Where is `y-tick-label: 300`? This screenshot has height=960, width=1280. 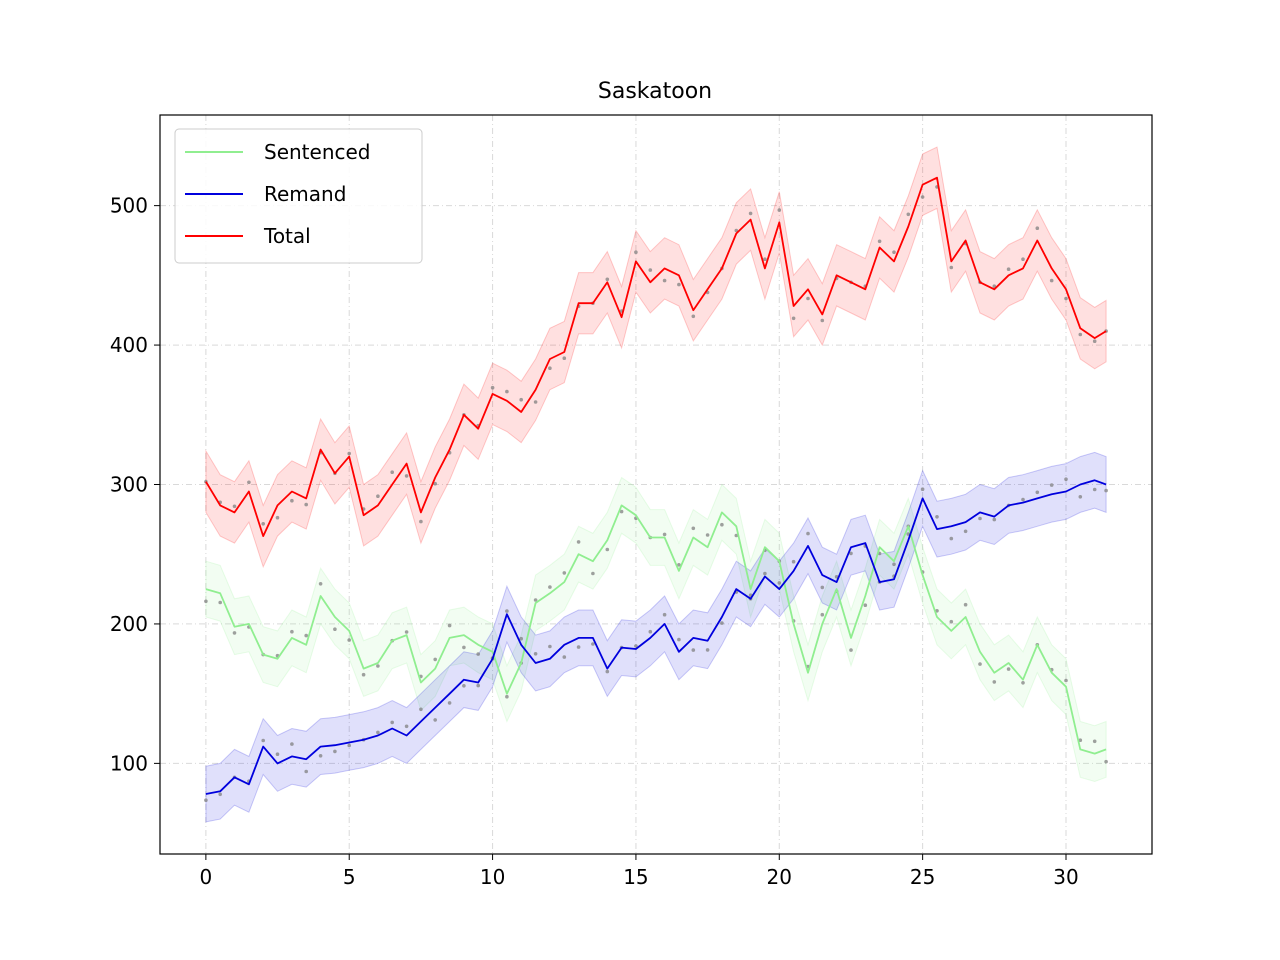
y-tick-label: 300 is located at coordinates (129, 485).